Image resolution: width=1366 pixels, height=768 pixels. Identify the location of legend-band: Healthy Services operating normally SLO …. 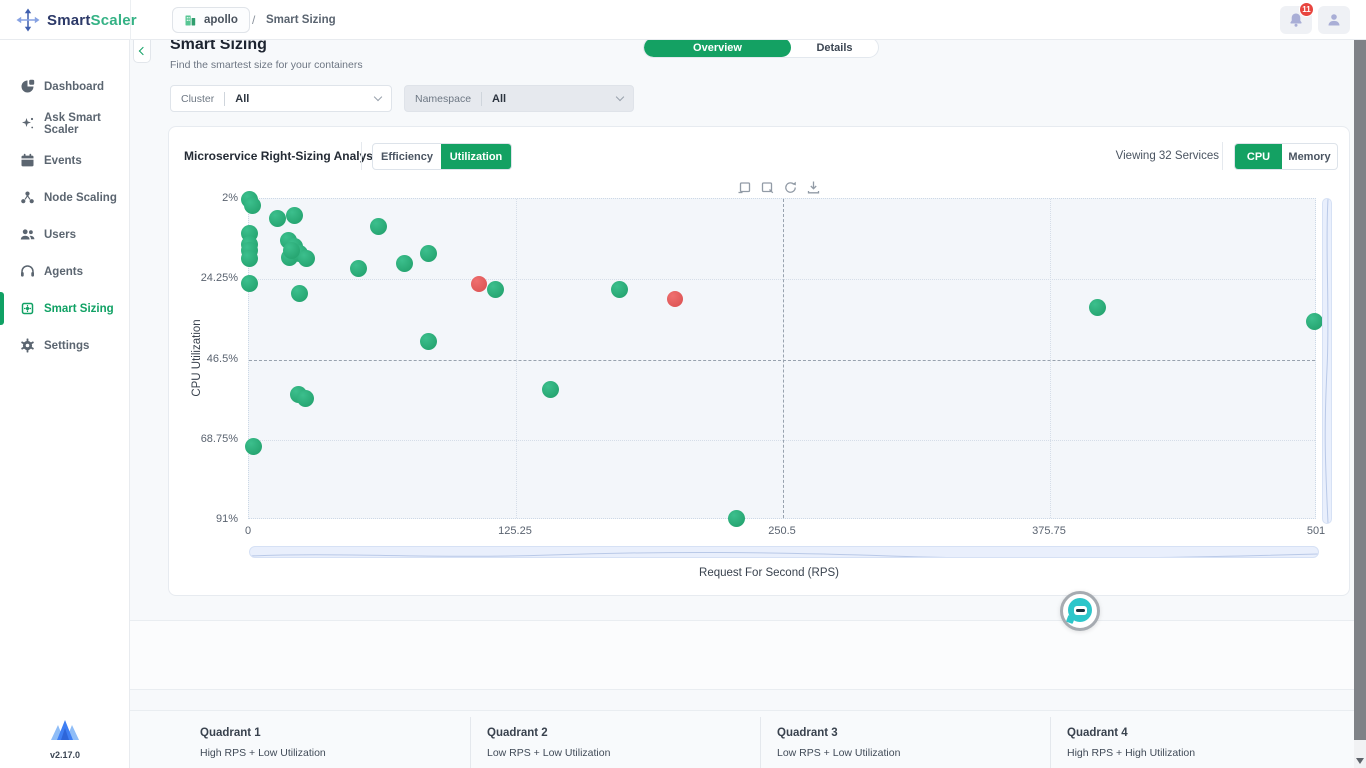
(742, 655).